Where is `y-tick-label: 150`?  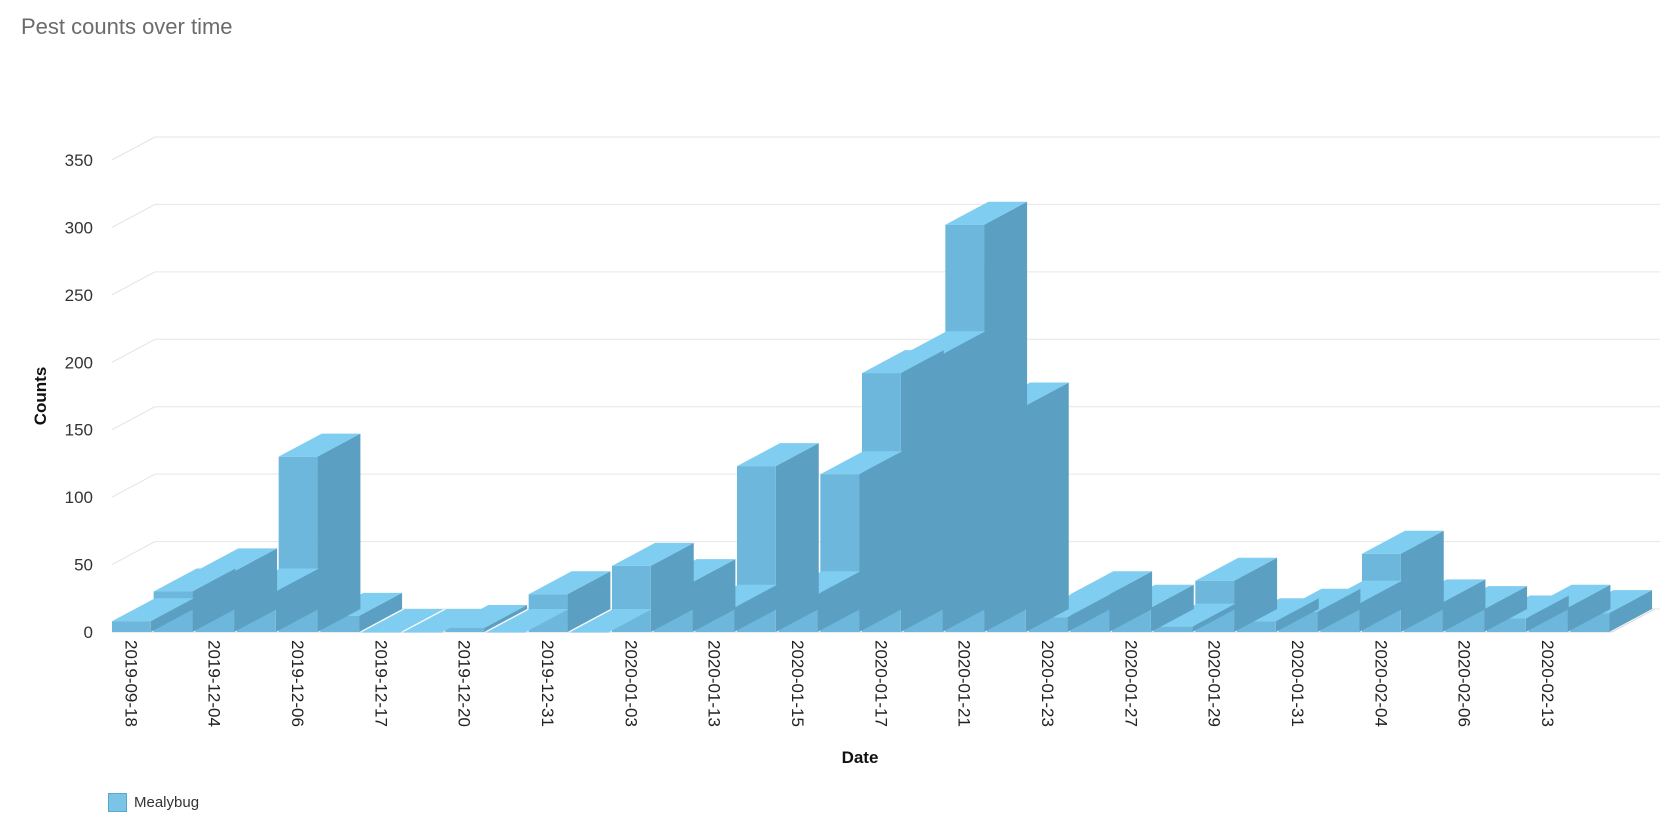 y-tick-label: 150 is located at coordinates (79, 430).